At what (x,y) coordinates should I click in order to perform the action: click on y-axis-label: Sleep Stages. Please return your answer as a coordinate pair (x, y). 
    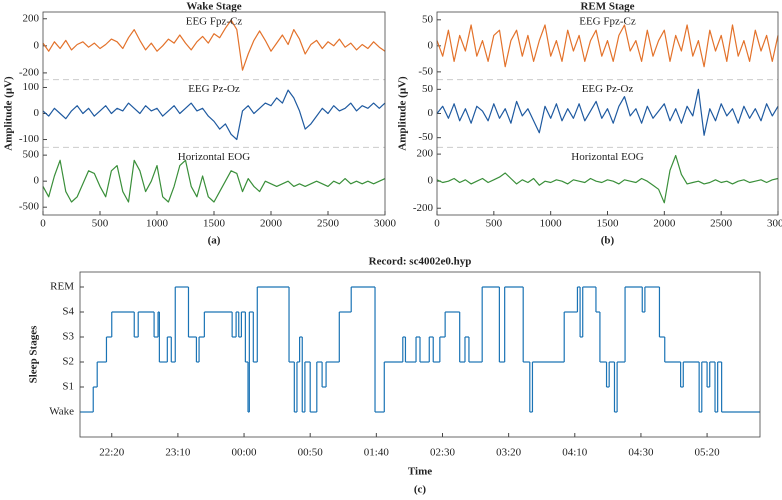
    Looking at the image, I should click on (34, 354).